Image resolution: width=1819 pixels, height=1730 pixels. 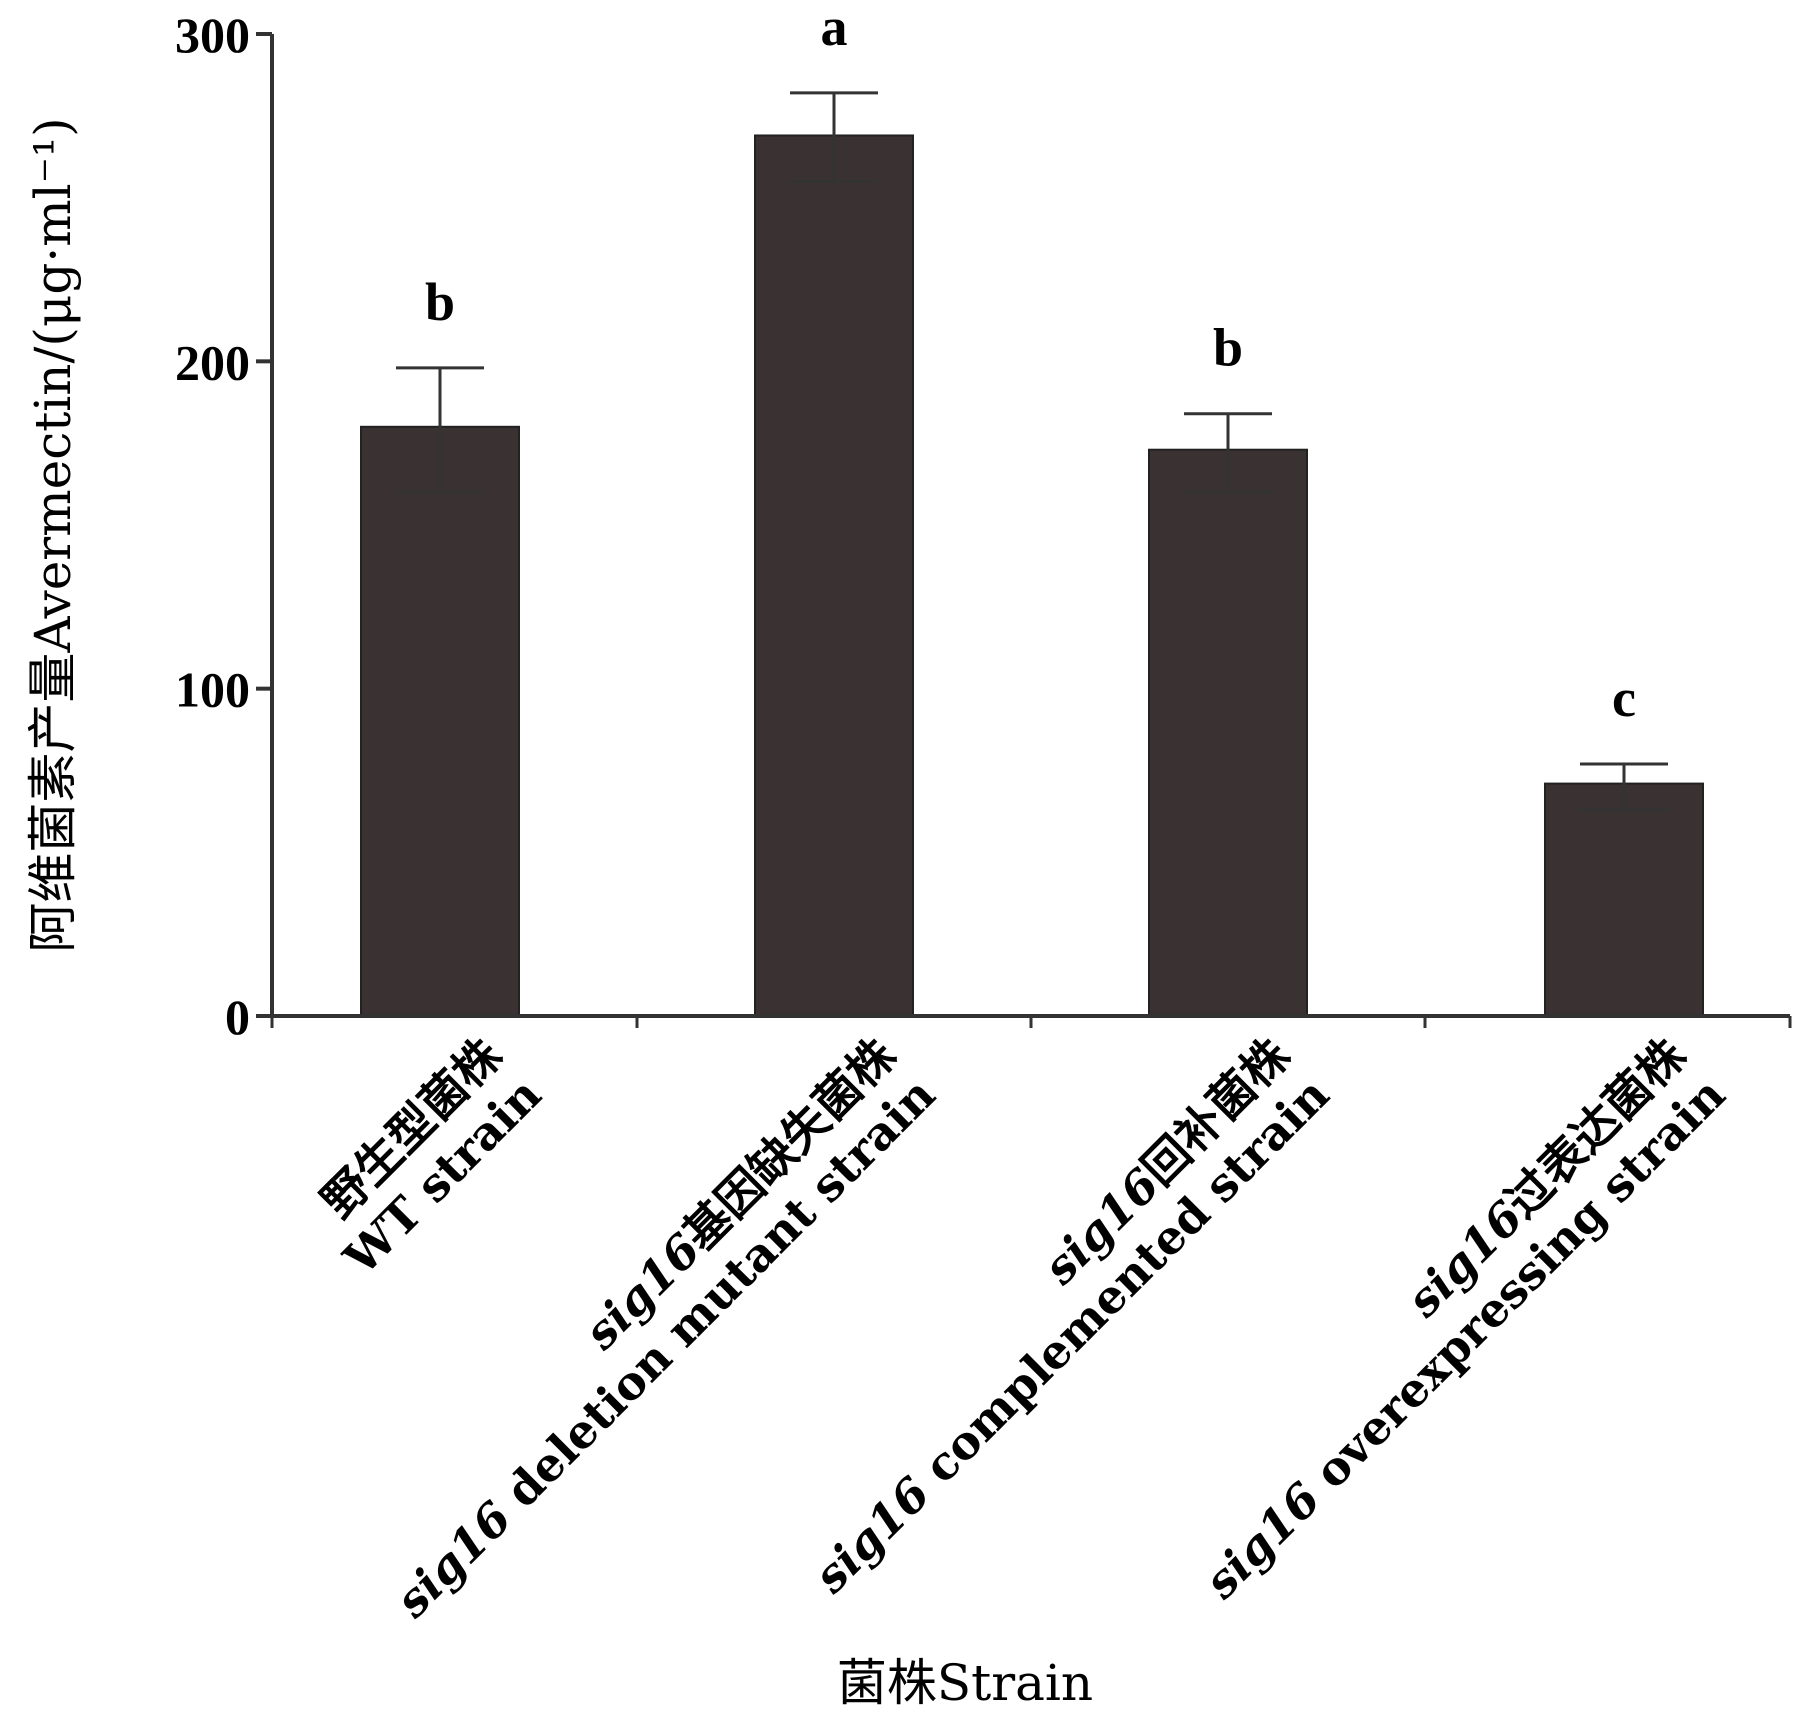 What do you see at coordinates (212, 35) in the screenshot?
I see `y-tick-label: 300` at bounding box center [212, 35].